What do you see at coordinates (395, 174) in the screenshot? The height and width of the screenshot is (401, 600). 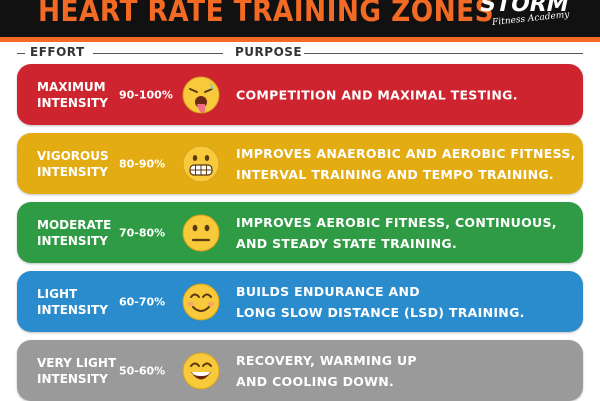 I see `purpose-line-2: INTERVAL TRAINING AND TEMPO TRAINING.` at bounding box center [395, 174].